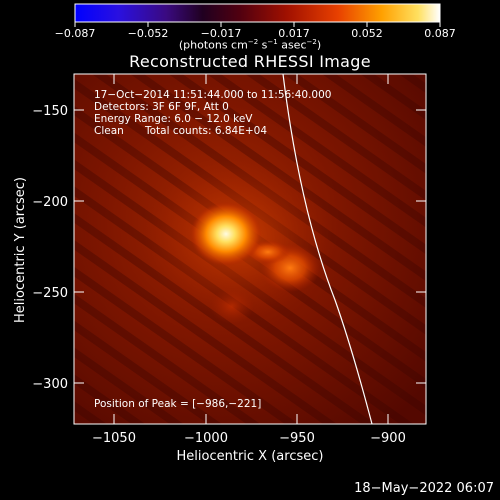 The height and width of the screenshot is (500, 500). I want to click on y-tick-label: −300, so click(50, 384).